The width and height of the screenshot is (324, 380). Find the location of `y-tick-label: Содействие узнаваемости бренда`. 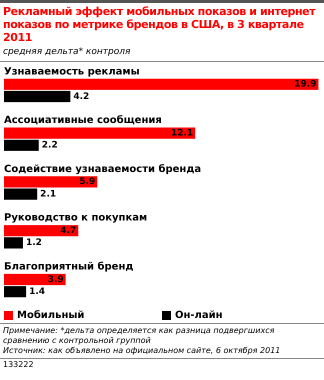

y-tick-label: Содействие узнаваемости бренда is located at coordinates (103, 169).